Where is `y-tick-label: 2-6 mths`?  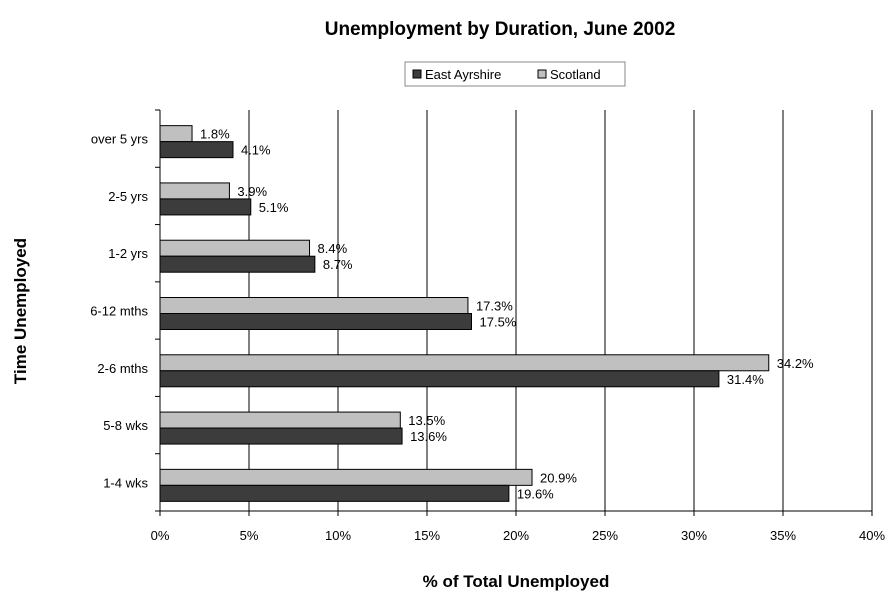
y-tick-label: 2-6 mths is located at coordinates (122, 368).